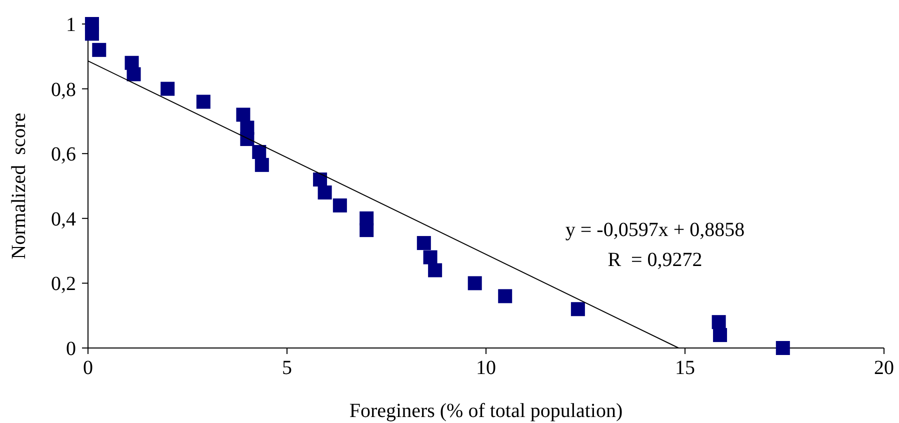 This screenshot has height=423, width=899. I want to click on y-tick-label: 0,2, so click(63, 284).